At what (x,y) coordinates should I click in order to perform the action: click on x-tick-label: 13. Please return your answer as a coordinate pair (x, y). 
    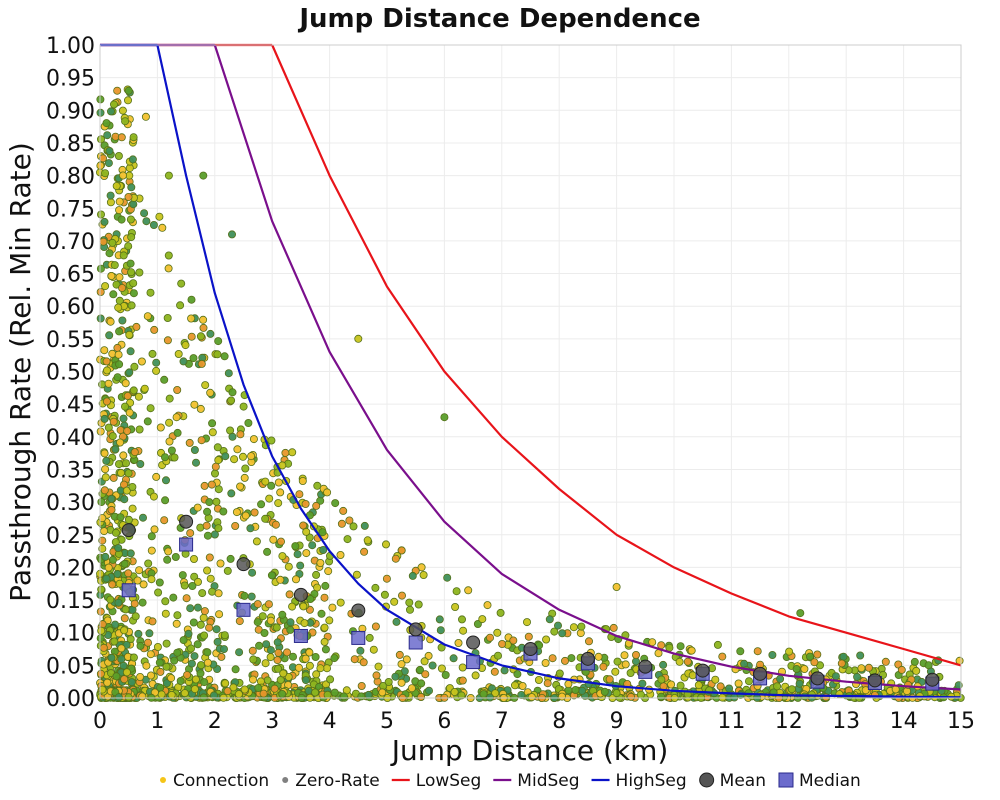
    Looking at the image, I should click on (846, 721).